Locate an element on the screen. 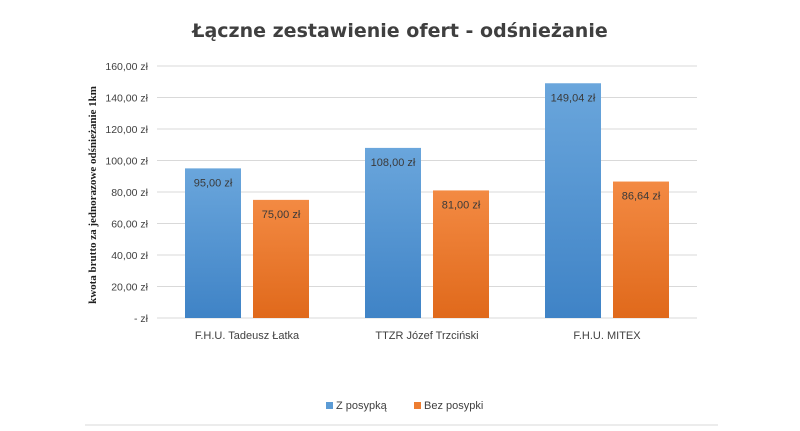 Image resolution: width=800 pixels, height=431 pixels. legend-label: Bez posypki is located at coordinates (453, 406).